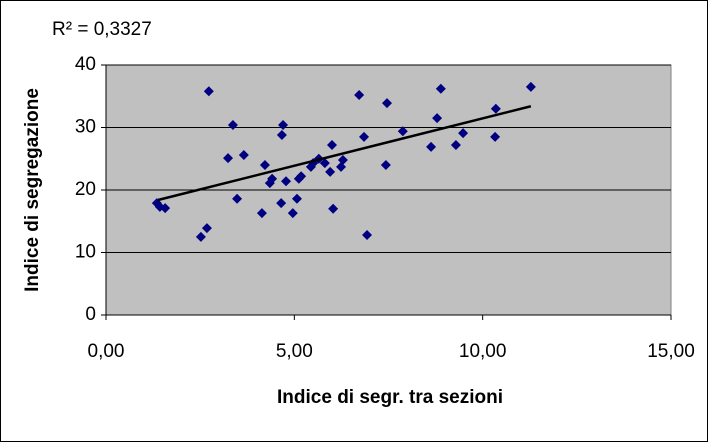 The image size is (709, 443). Describe the element at coordinates (671, 351) in the screenshot. I see `x-tick-label: 15,00` at that location.